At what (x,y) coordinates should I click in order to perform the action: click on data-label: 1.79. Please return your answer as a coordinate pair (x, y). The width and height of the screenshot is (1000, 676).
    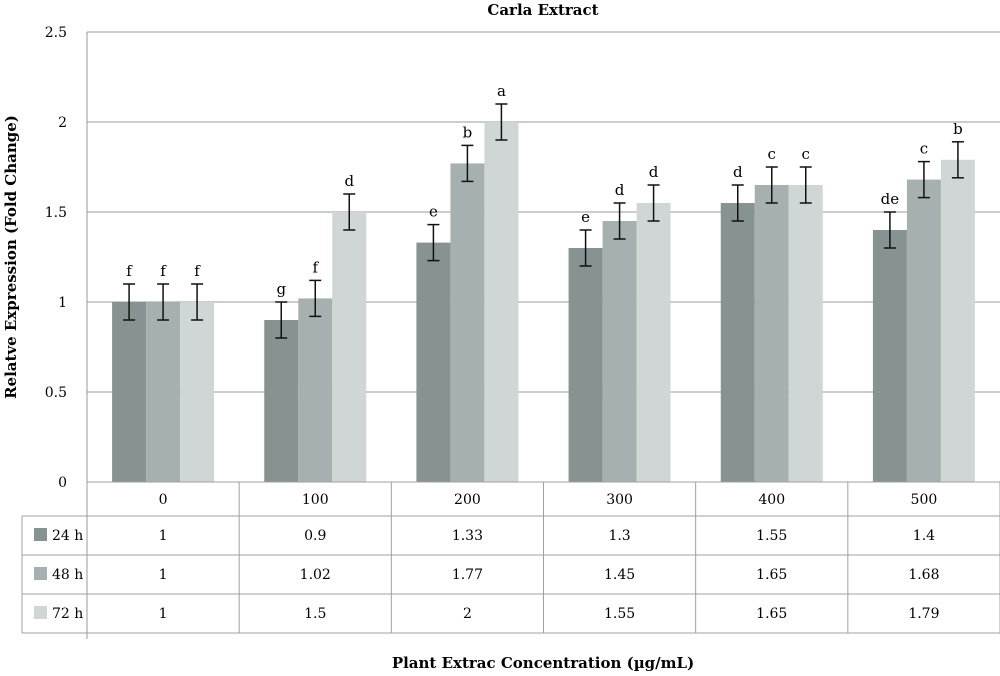
    Looking at the image, I should click on (923, 614).